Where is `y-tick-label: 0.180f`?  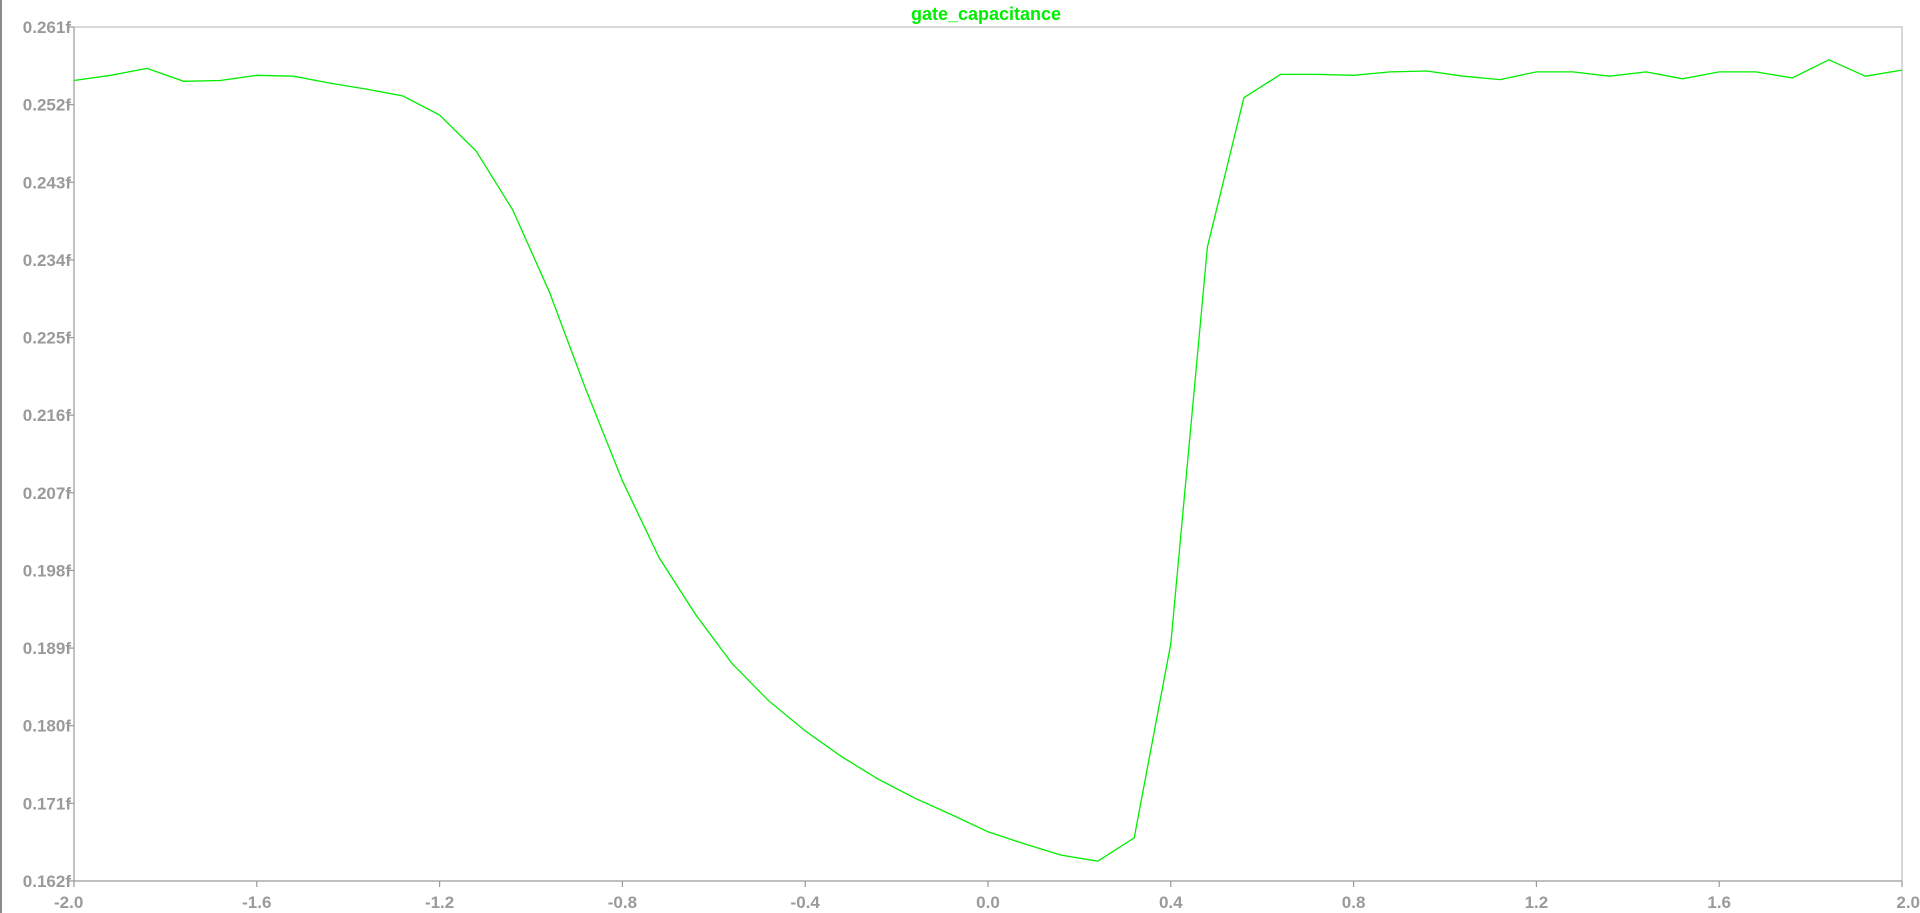 y-tick-label: 0.180f is located at coordinates (47, 726).